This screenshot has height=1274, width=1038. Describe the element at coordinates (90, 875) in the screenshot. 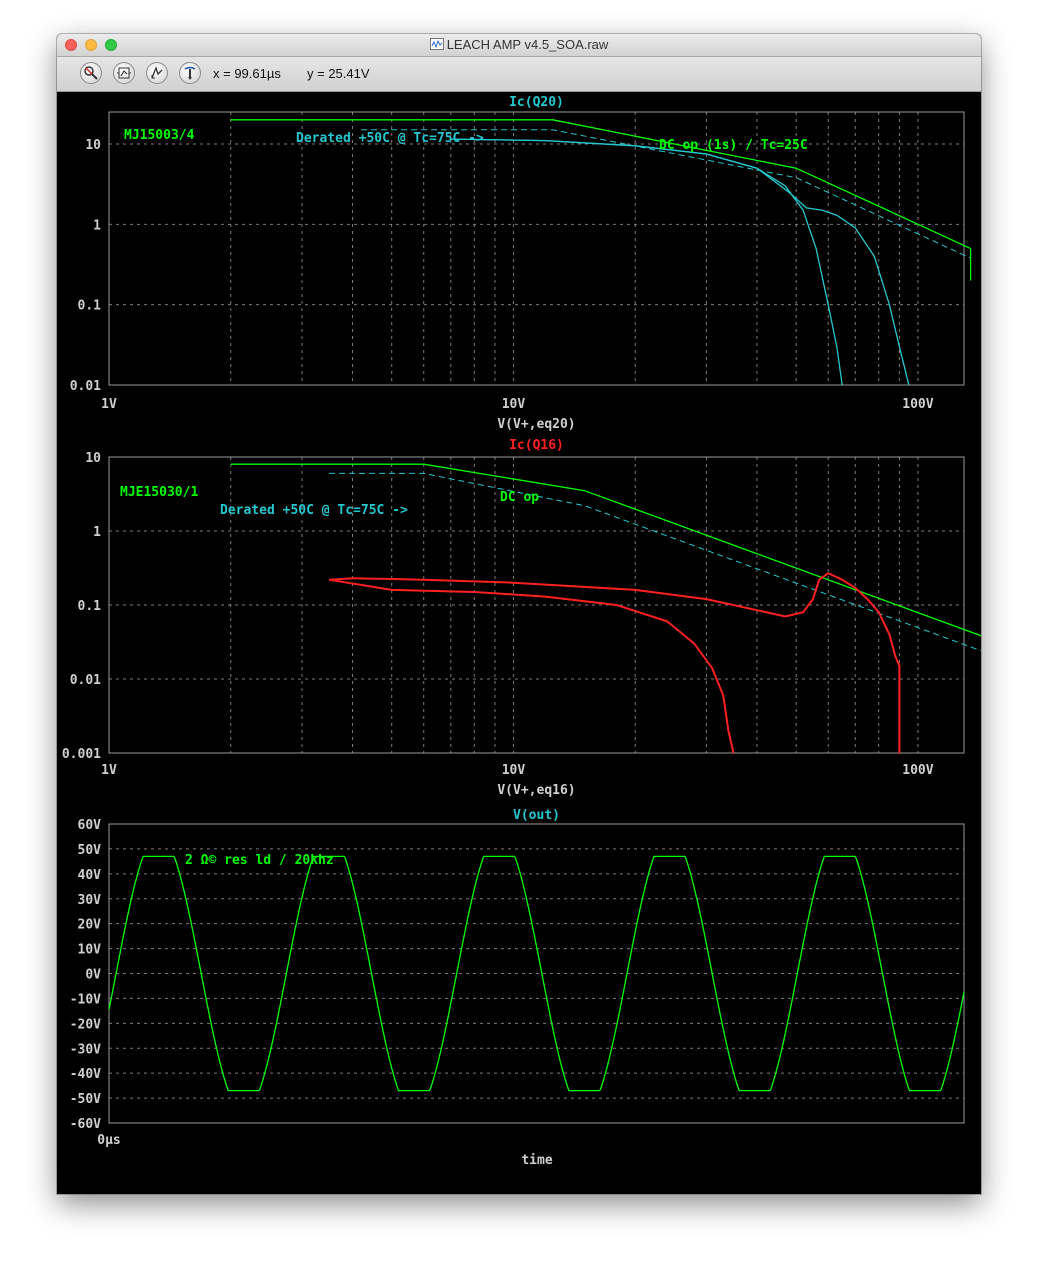

I see `y-tick-label: 40V` at that location.